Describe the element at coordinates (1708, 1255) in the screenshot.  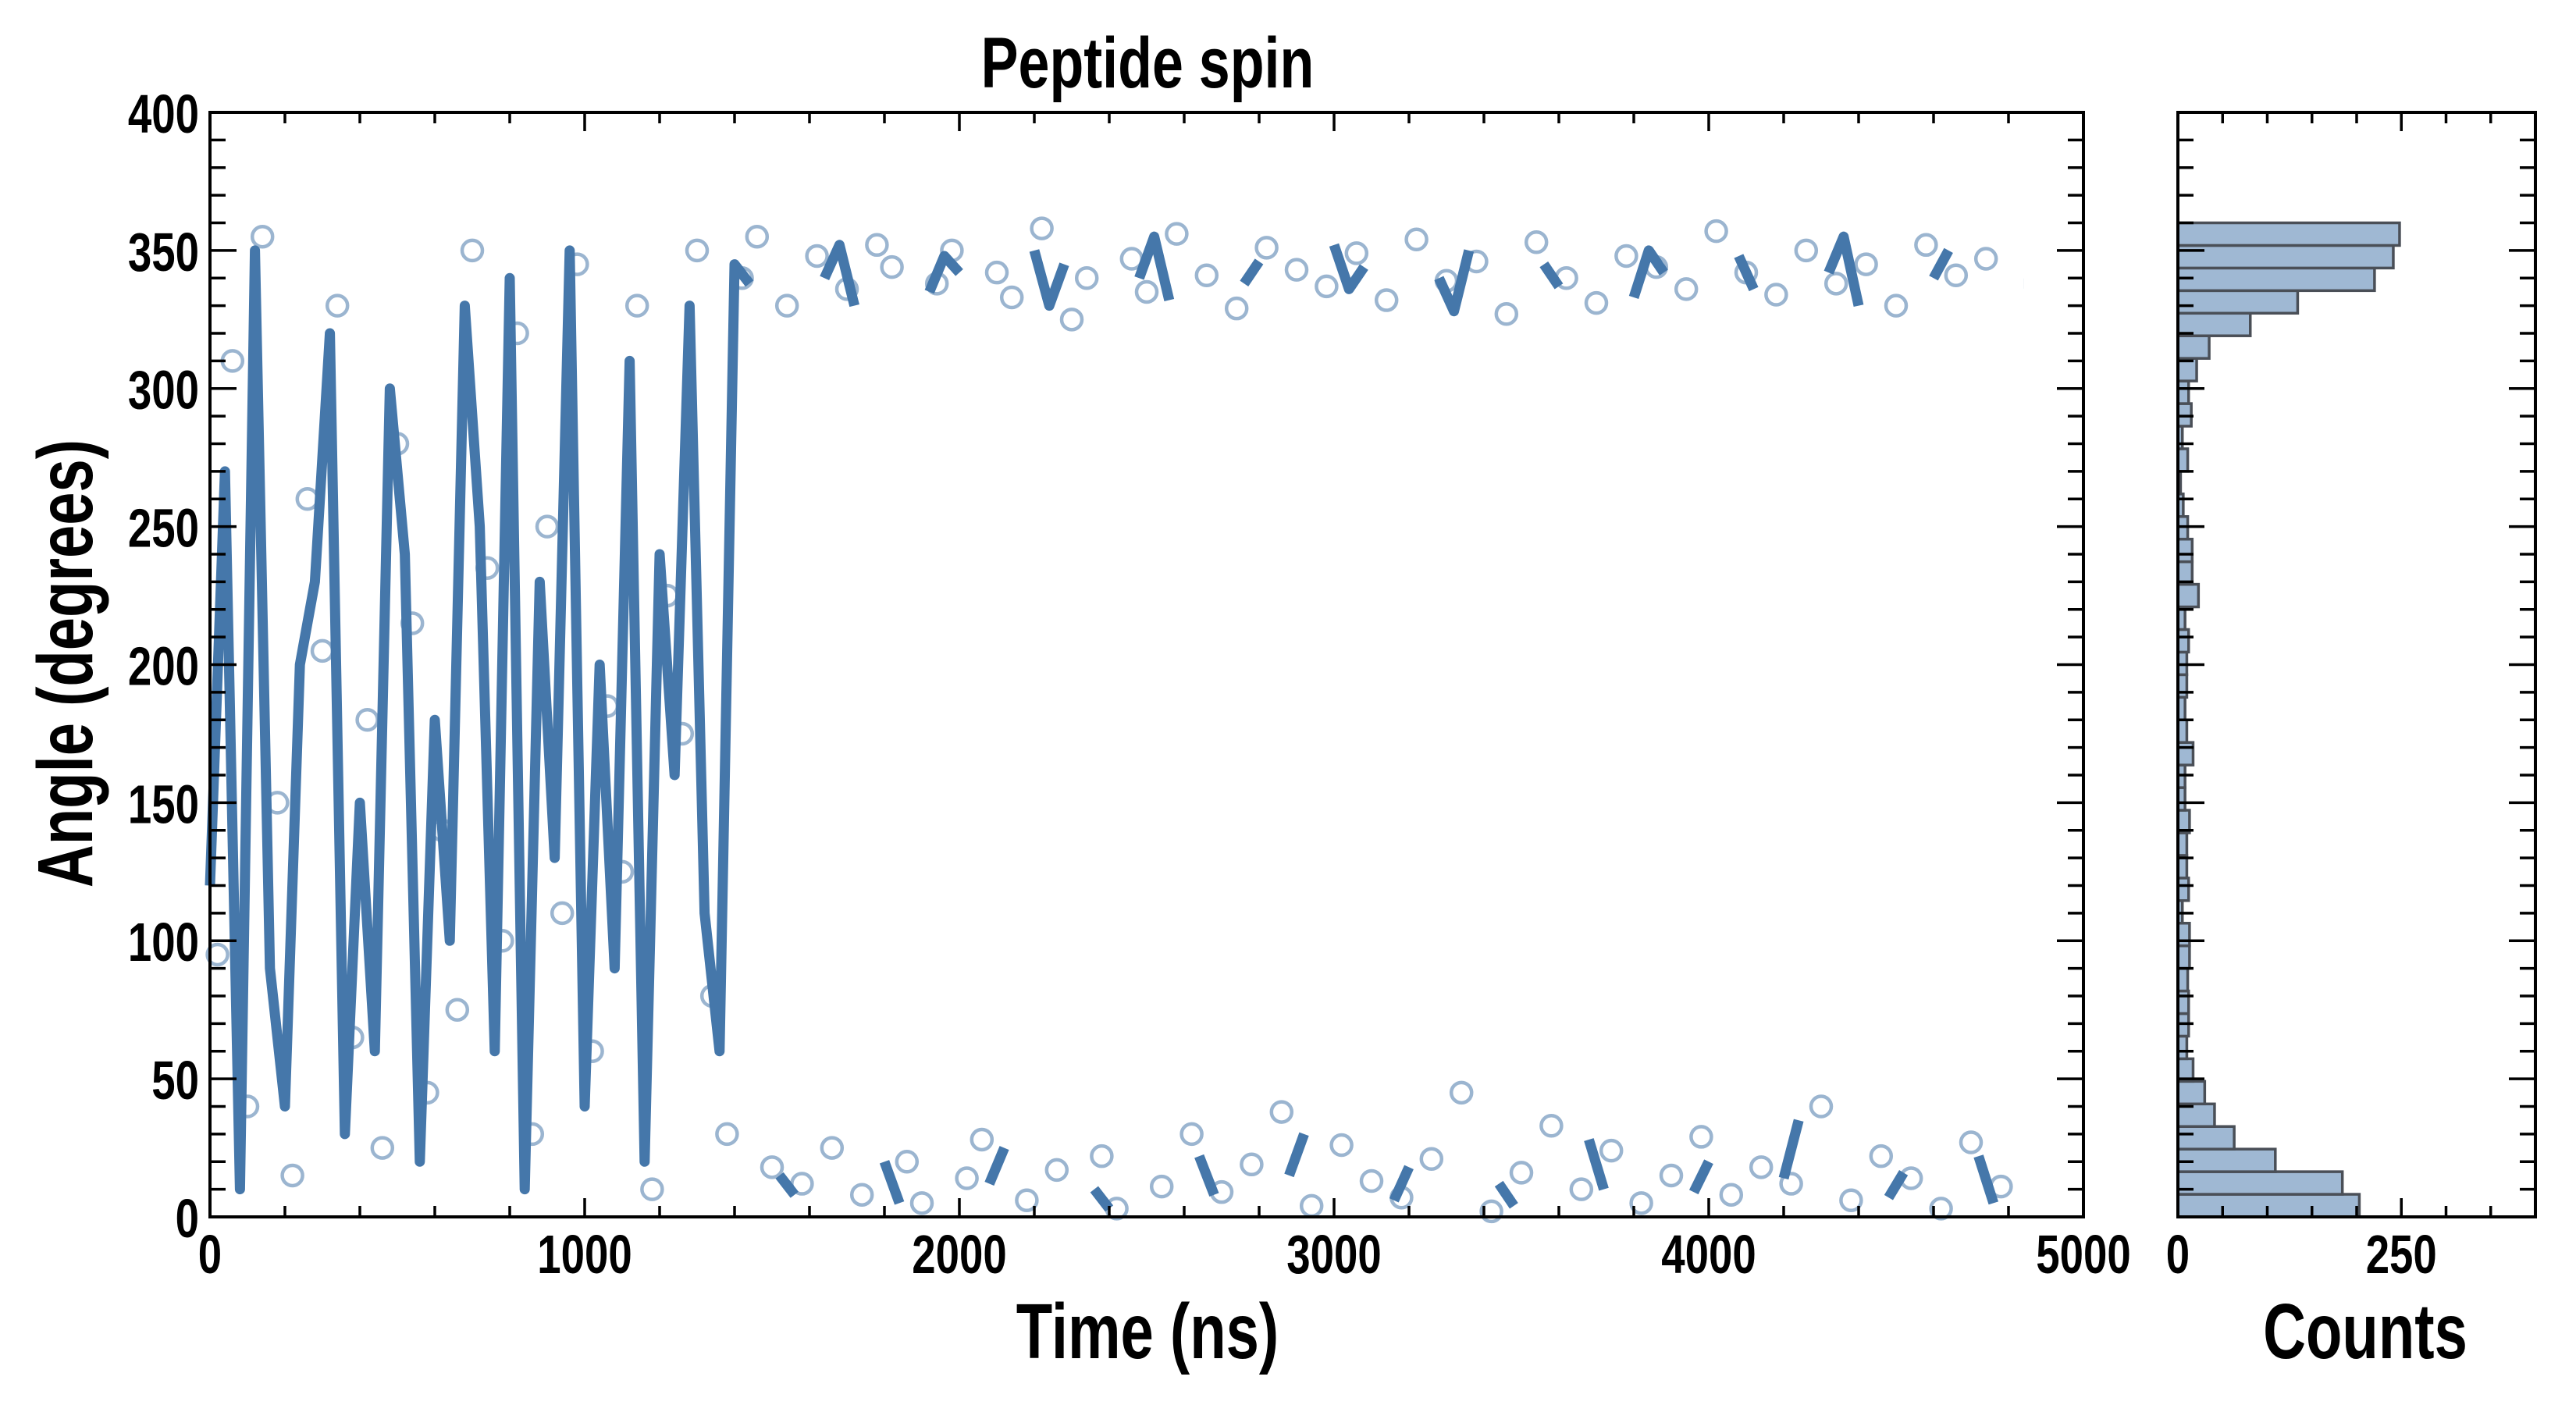
I see `x-tick-label: 4000` at that location.